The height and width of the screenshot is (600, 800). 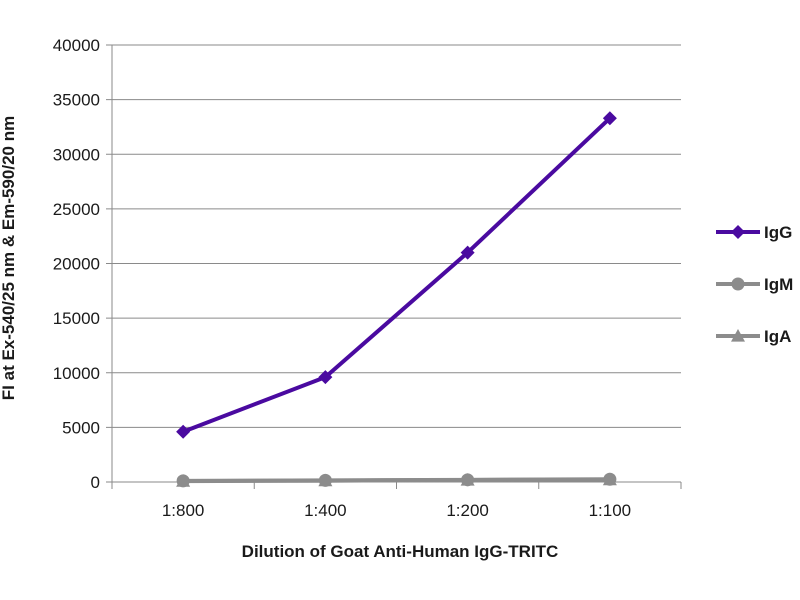 What do you see at coordinates (738, 232) in the screenshot?
I see `legend-marker-igg` at bounding box center [738, 232].